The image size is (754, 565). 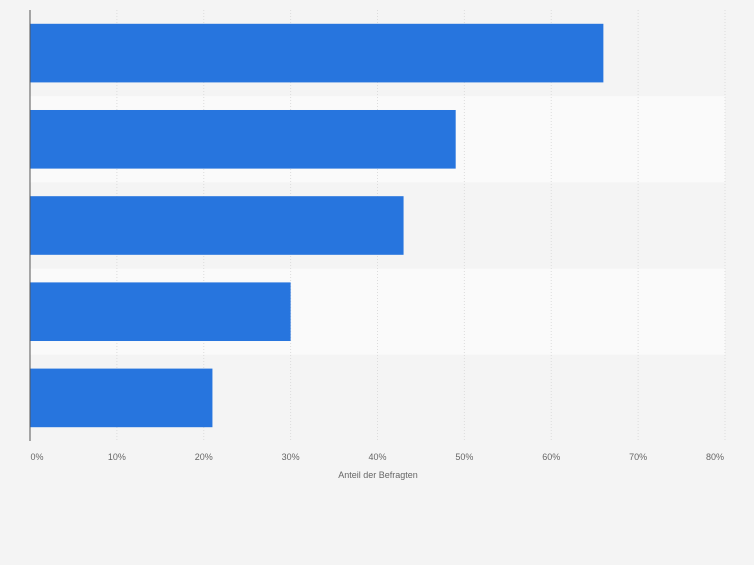 What do you see at coordinates (117, 457) in the screenshot?
I see `x-tick-label: 10%` at bounding box center [117, 457].